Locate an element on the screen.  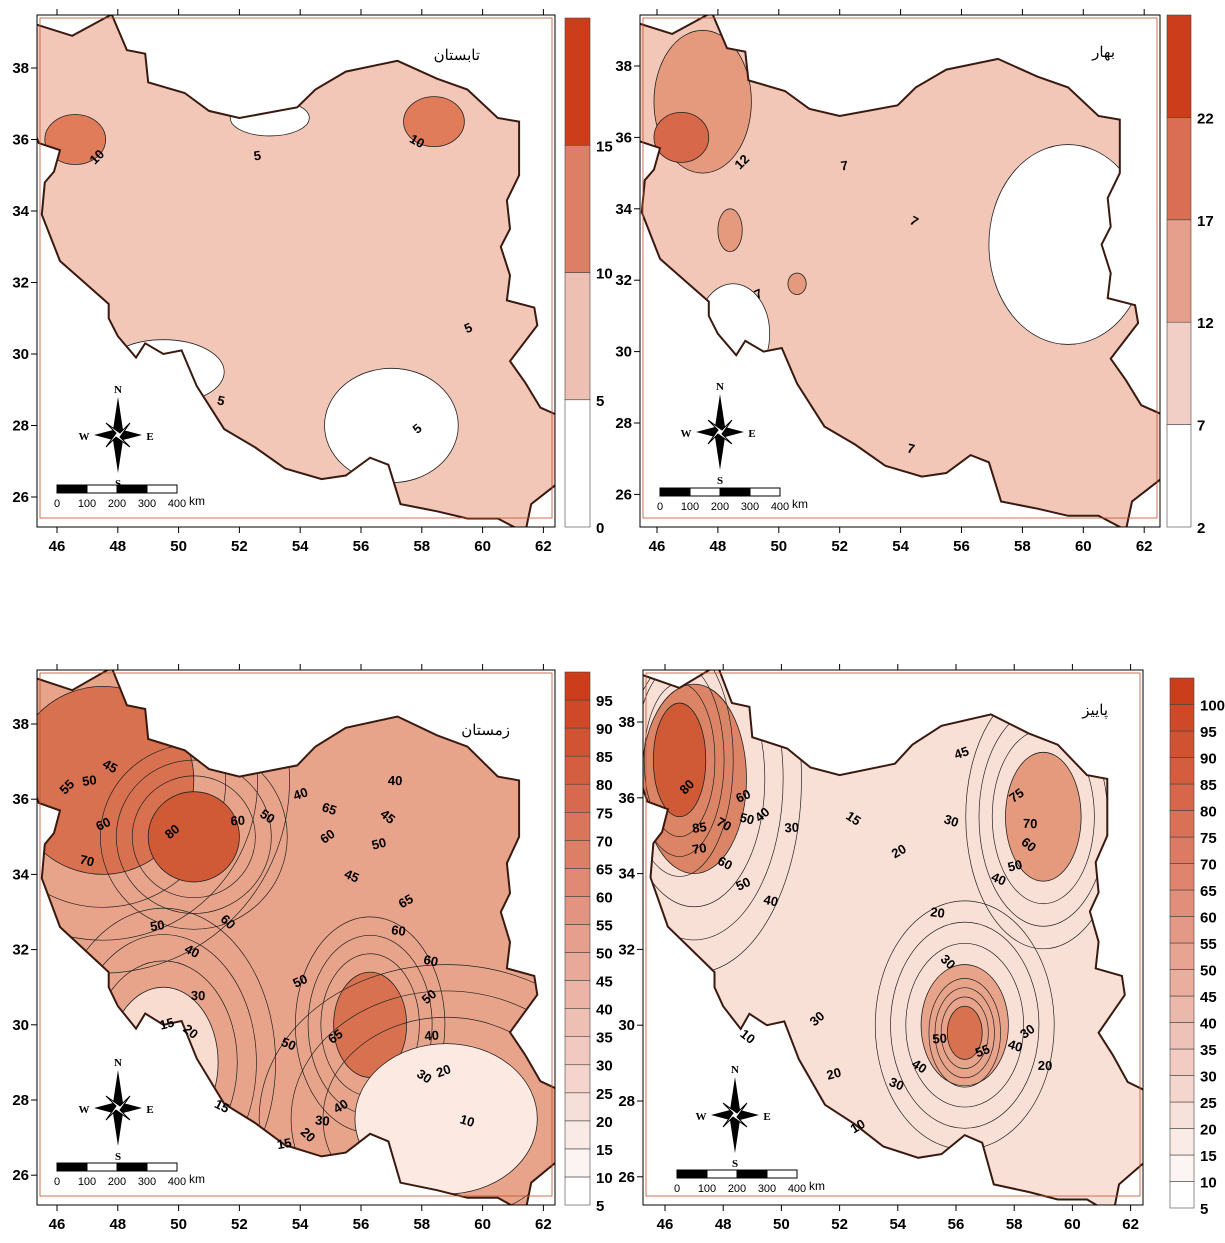
y-tick-label: 38 is located at coordinates (20, 724).